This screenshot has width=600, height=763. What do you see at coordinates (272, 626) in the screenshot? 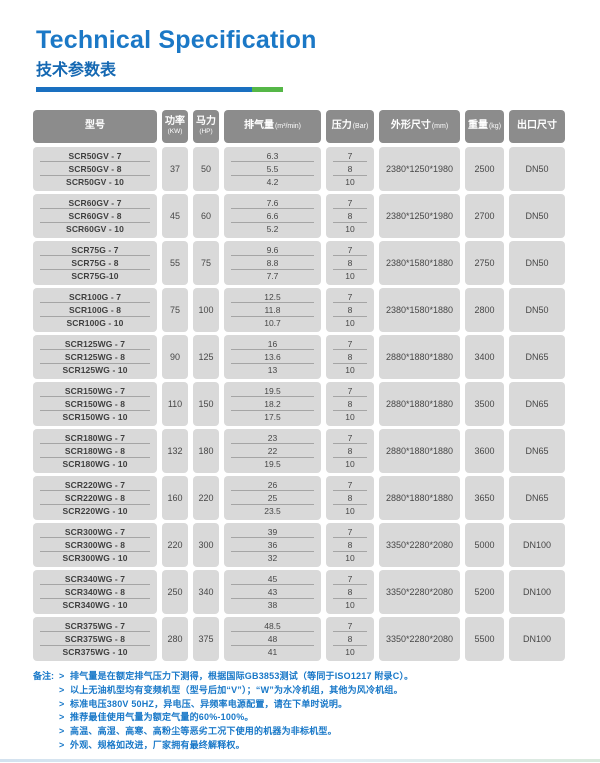
I see `displacement-value: 48.5` at bounding box center [272, 626].